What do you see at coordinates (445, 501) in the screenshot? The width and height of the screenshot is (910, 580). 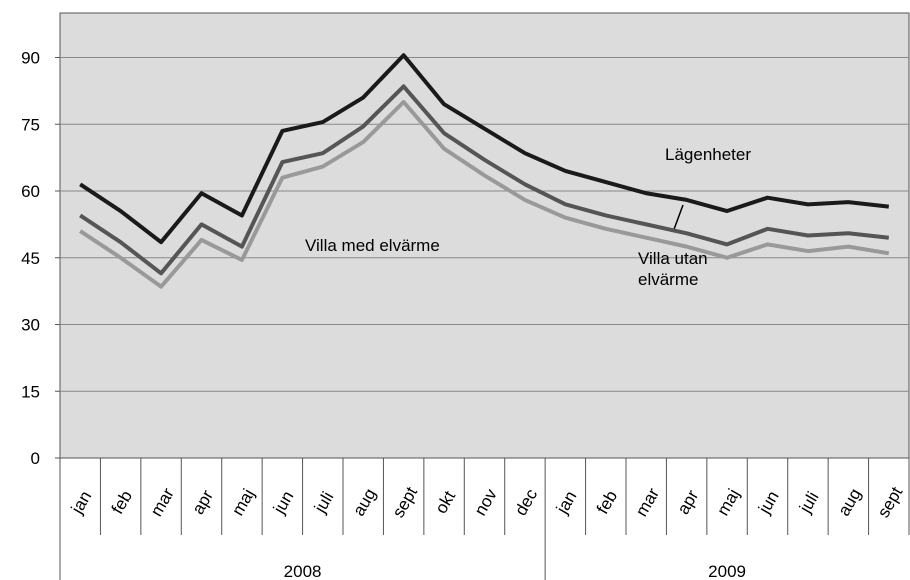 I see `x-tick-label: okt` at bounding box center [445, 501].